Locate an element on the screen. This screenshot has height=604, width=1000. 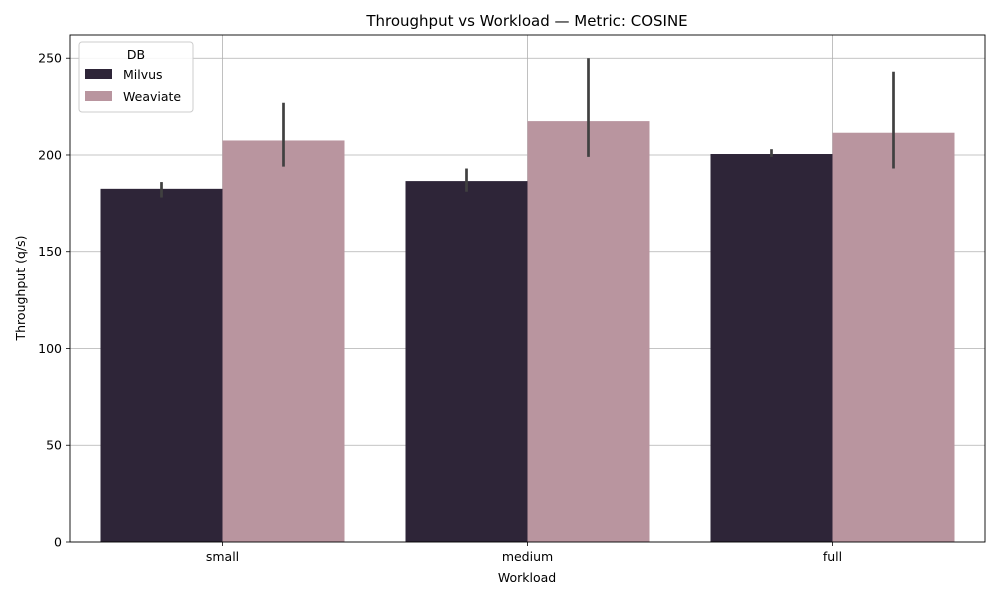
bar-weaviate-medium is located at coordinates (588, 331).